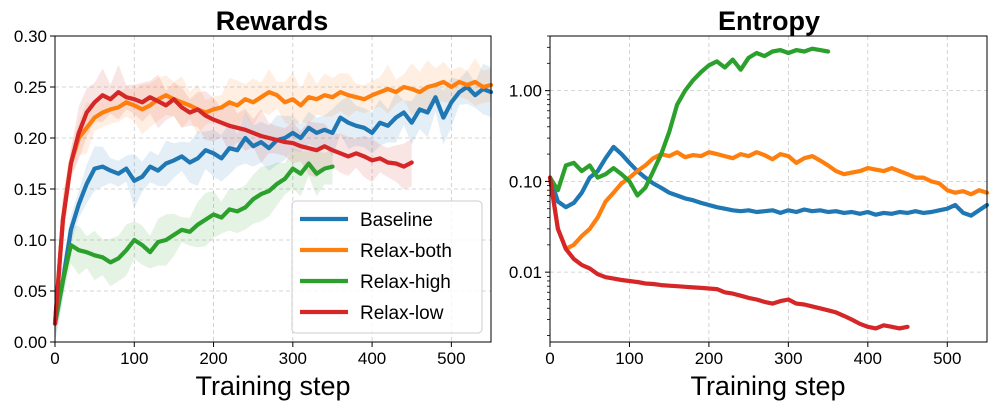 This screenshot has height=409, width=996. Describe the element at coordinates (451, 358) in the screenshot. I see `rewards-x-tick-label: 500` at that location.